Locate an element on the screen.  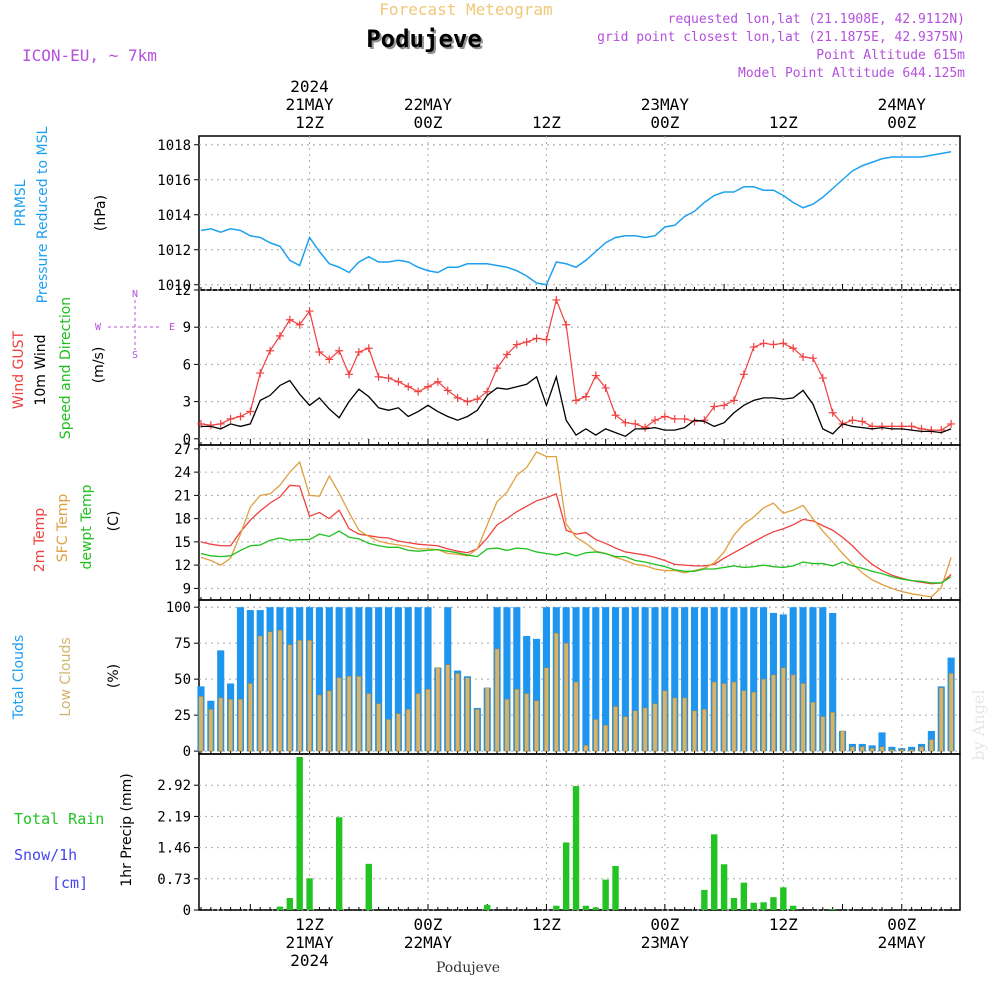
y-tick-label: 2.19 is located at coordinates (174, 817).